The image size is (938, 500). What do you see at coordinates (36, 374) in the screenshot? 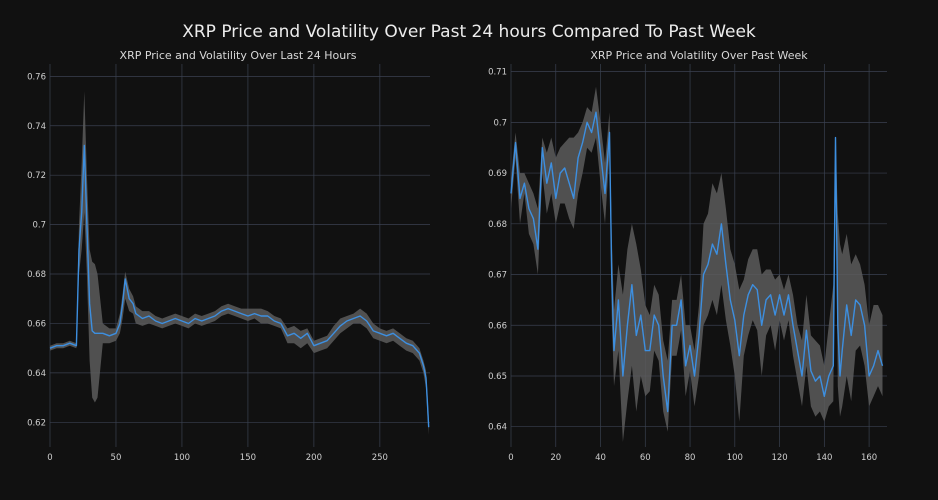
I see `chart-24h-y-tick-label: 0.64` at bounding box center [36, 374].